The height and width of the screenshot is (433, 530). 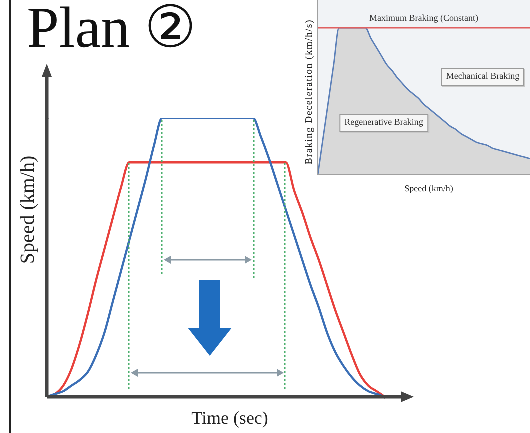 I want to click on annotation: Regenerative Braking, so click(x=384, y=122).